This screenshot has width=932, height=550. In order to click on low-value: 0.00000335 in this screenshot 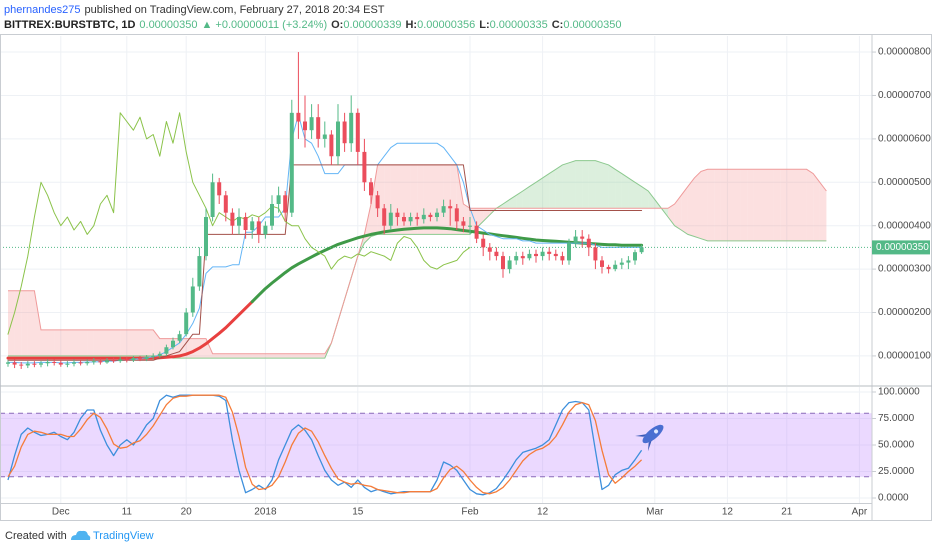, I will do `click(519, 25)`.